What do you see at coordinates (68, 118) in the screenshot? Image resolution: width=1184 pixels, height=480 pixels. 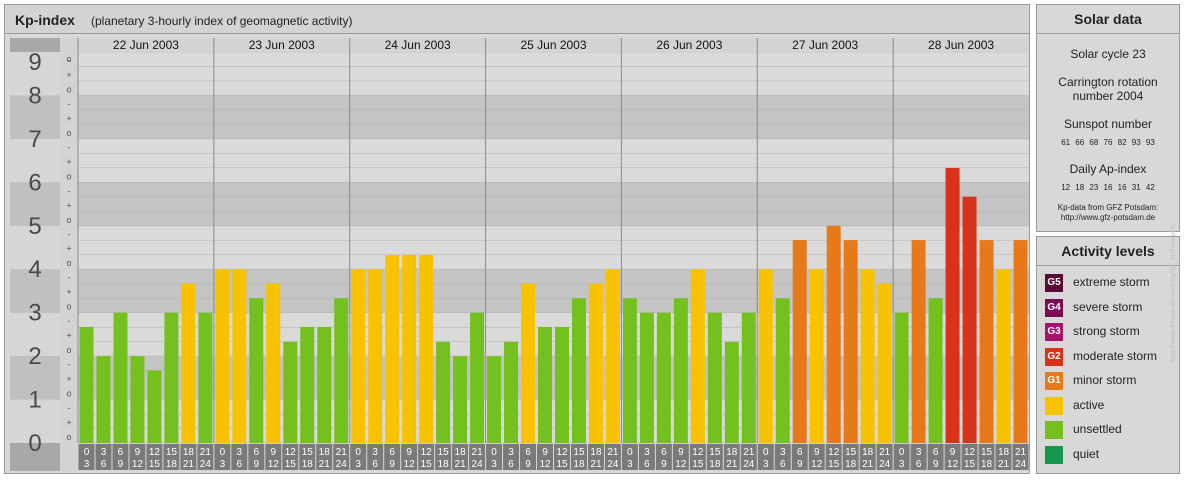 I see `minor-tick-label: +` at bounding box center [68, 118].